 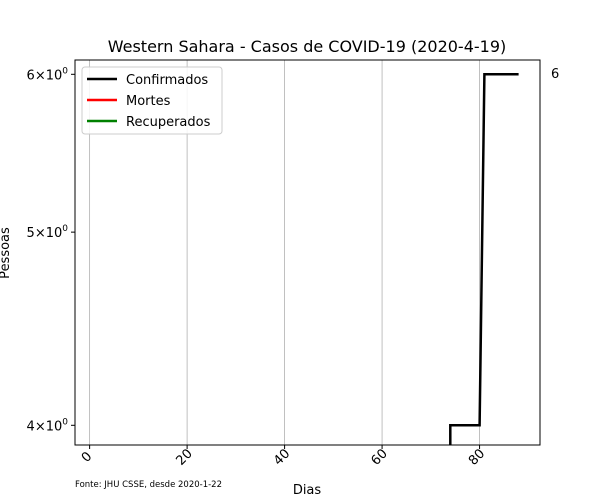 I want to click on legend-label: Confirmados, so click(x=167, y=80).